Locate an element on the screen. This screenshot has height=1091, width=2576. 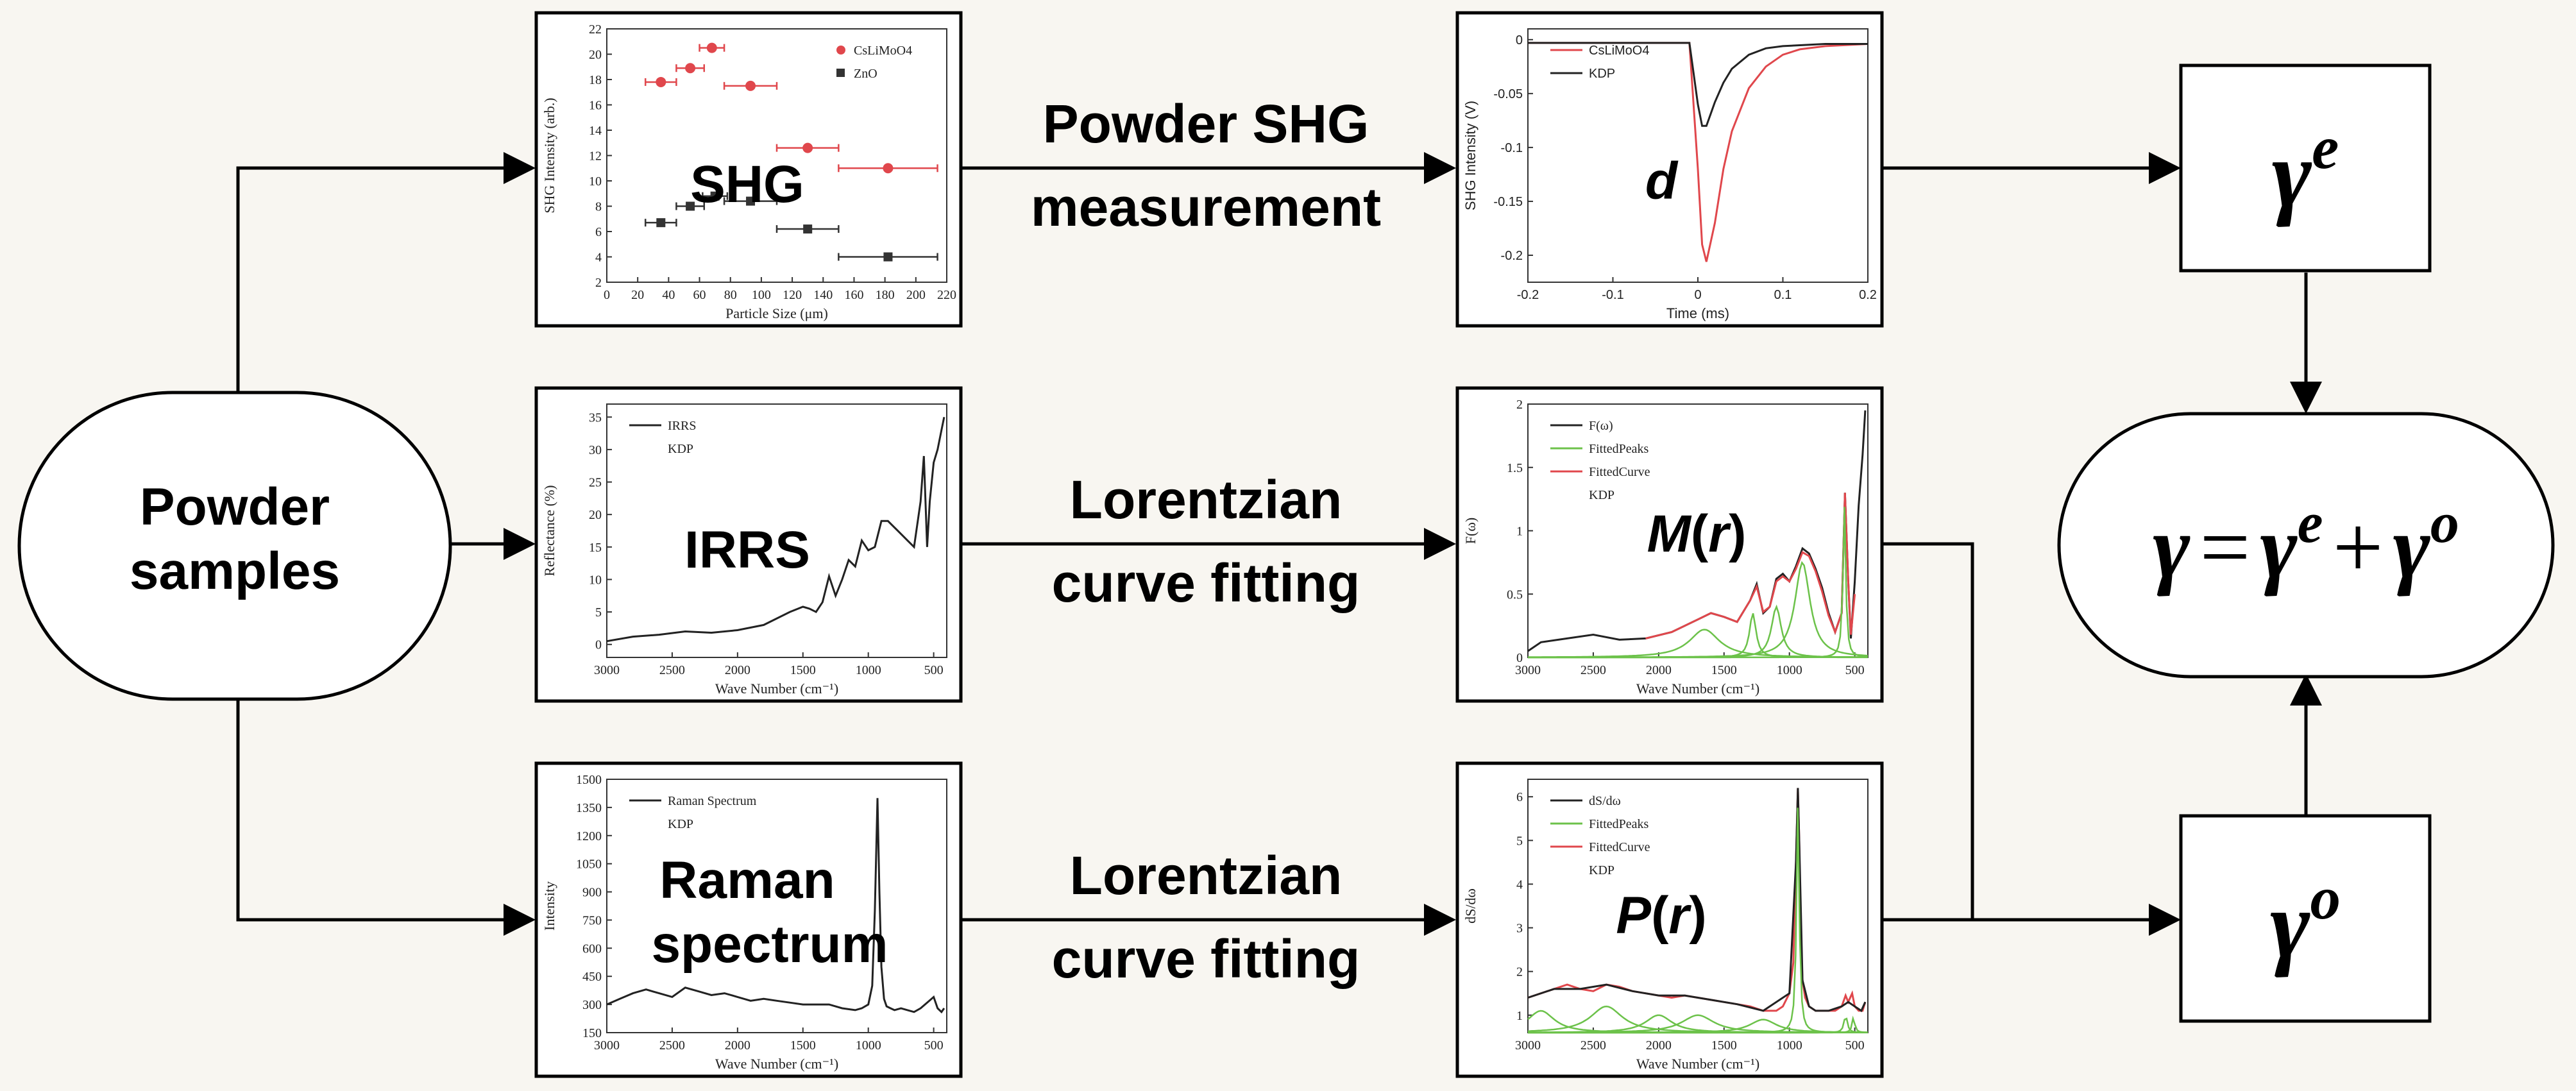
gamma-total-shape is located at coordinates (2306, 545).